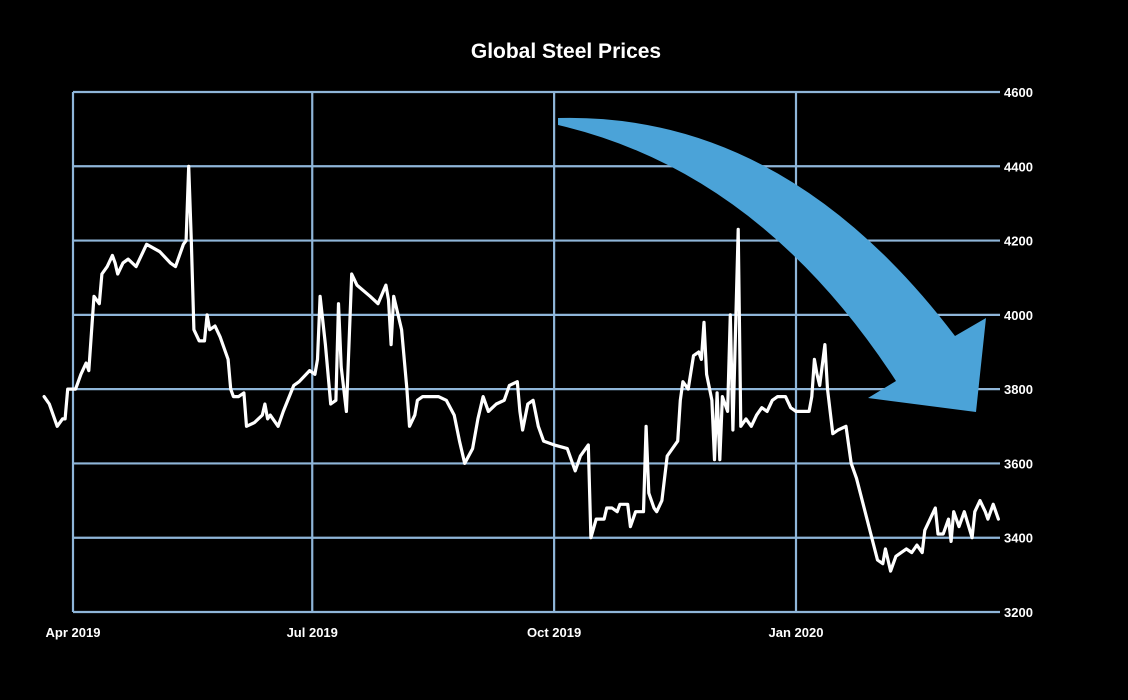 Image resolution: width=1128 pixels, height=700 pixels. Describe the element at coordinates (312, 632) in the screenshot. I see `x-tick-label: Jul 2019` at that location.